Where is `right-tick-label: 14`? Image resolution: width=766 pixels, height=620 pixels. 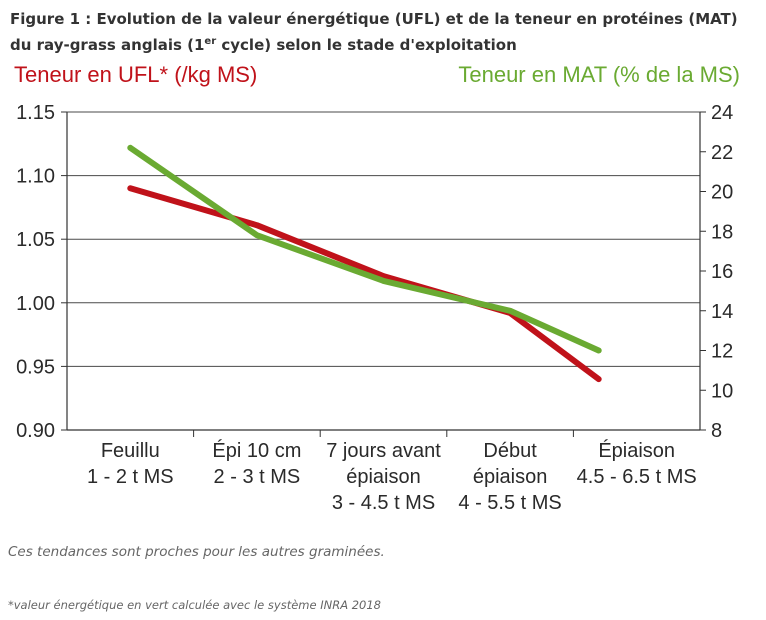 right-tick-label: 14 is located at coordinates (722, 312).